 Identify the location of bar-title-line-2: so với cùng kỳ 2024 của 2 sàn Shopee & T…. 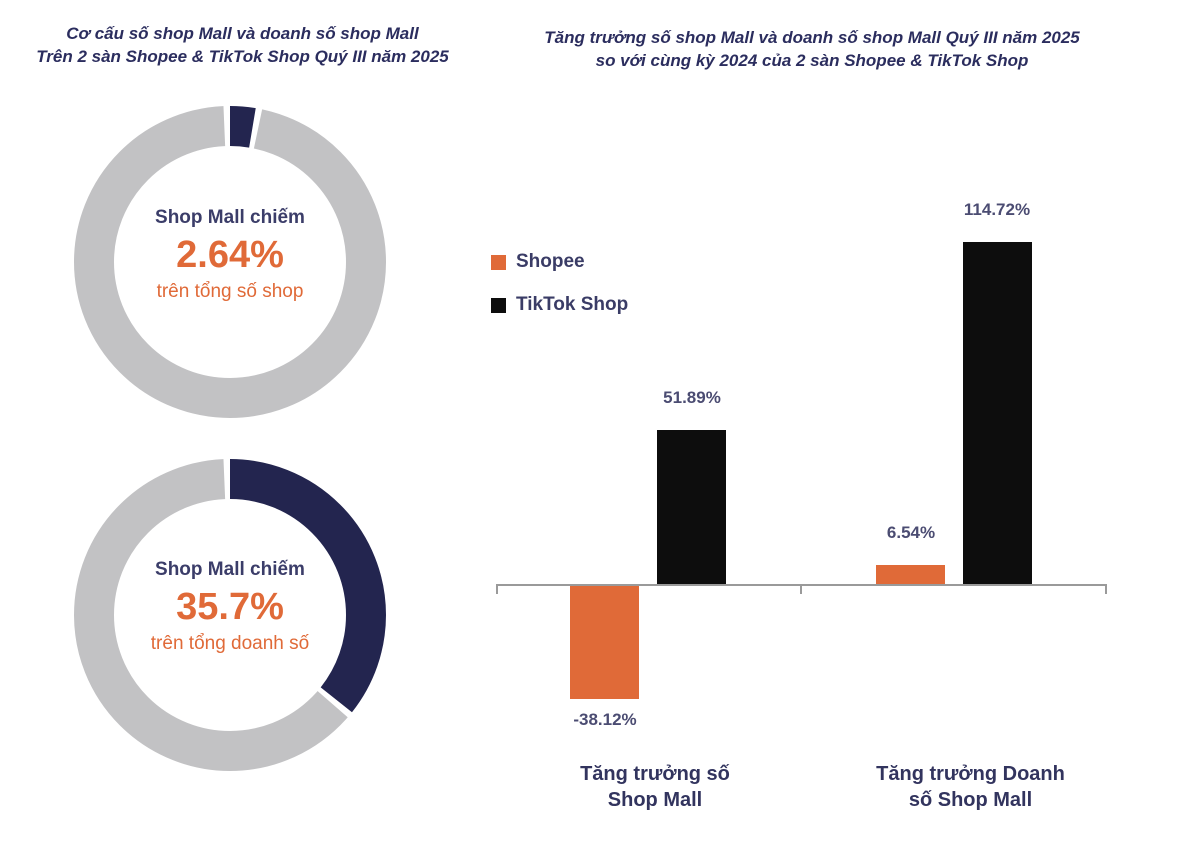
(812, 60).